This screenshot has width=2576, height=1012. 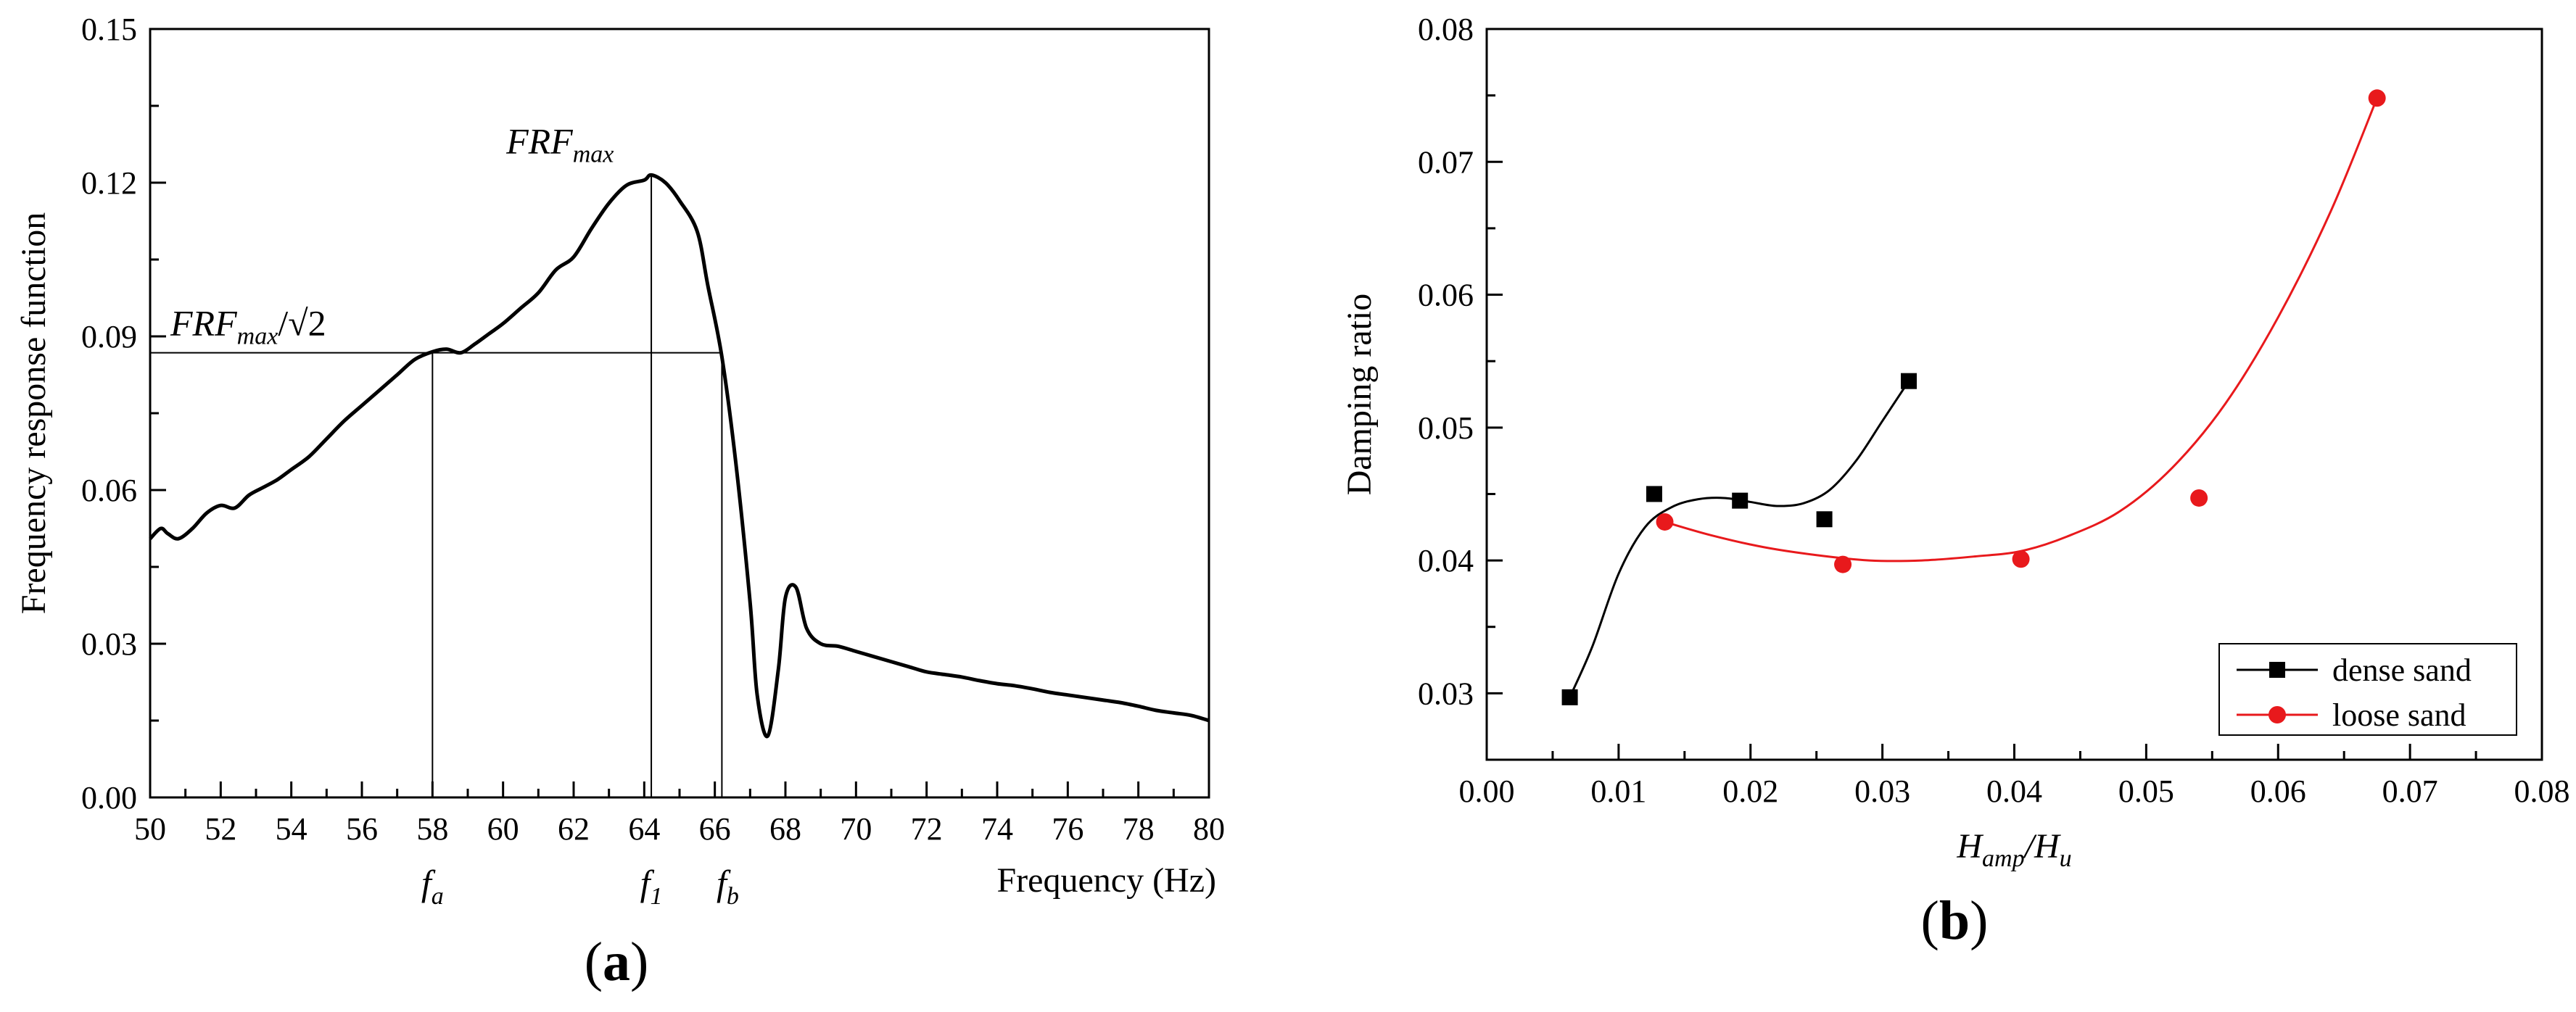 What do you see at coordinates (1979, 920) in the screenshot?
I see `panel-b-label-close: )` at bounding box center [1979, 920].